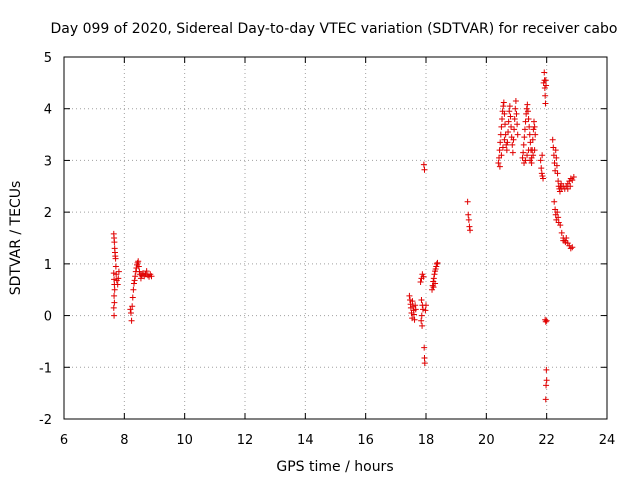  What do you see at coordinates (184, 440) in the screenshot?
I see `x-tick-label: 10` at bounding box center [184, 440].